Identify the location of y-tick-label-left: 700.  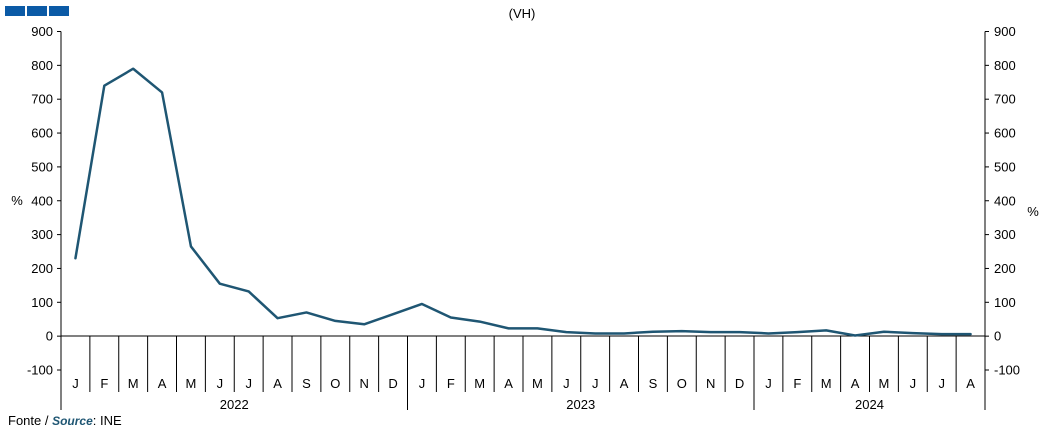
(42, 99).